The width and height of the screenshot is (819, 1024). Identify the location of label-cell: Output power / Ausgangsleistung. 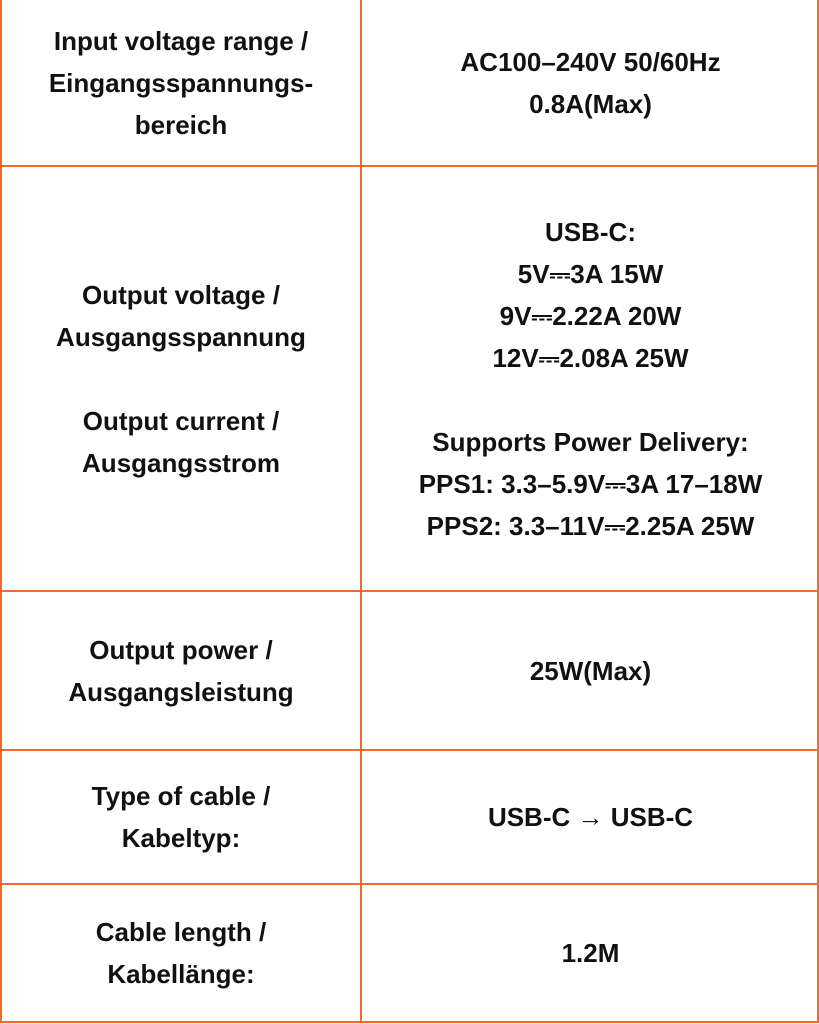
(182, 670).